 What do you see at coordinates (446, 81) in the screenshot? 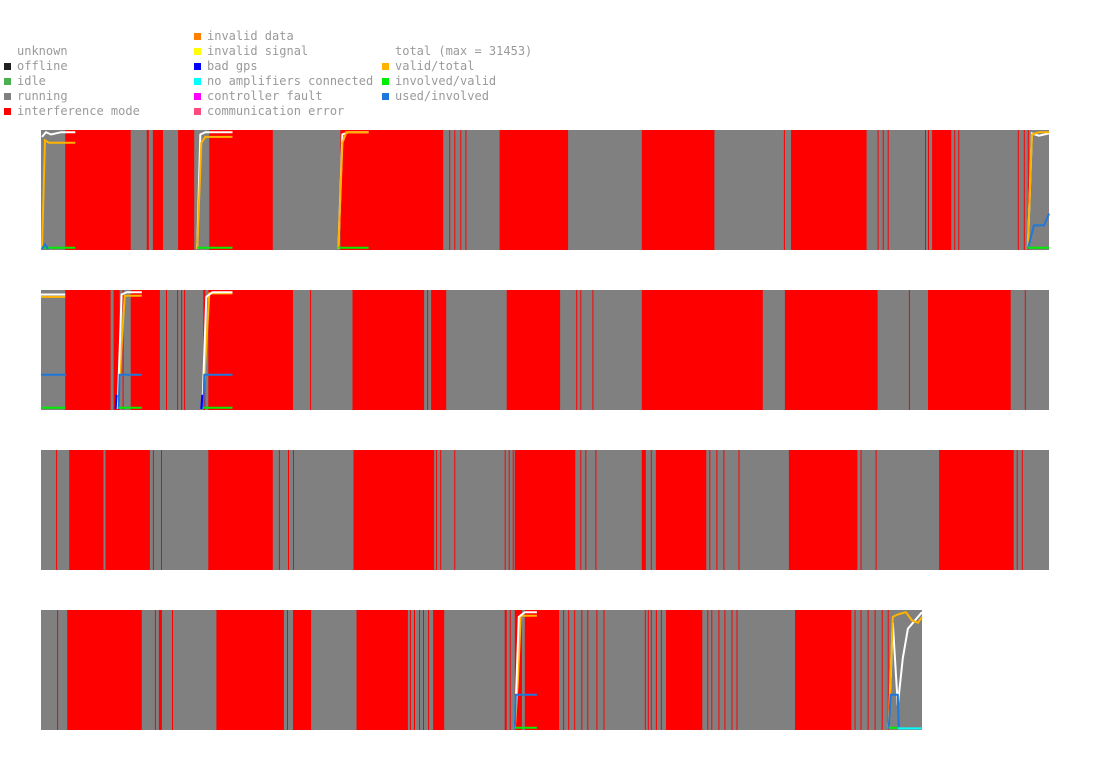
I see `legend-label: involved/valid` at bounding box center [446, 81].